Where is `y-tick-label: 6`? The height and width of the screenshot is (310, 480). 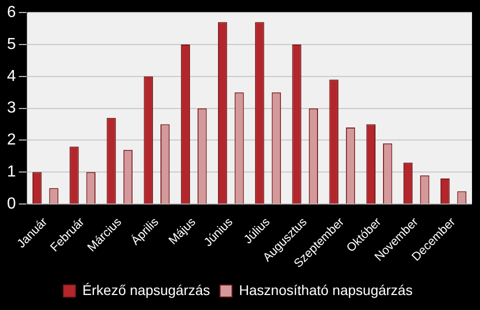 y-tick-label: 6 is located at coordinates (11, 13).